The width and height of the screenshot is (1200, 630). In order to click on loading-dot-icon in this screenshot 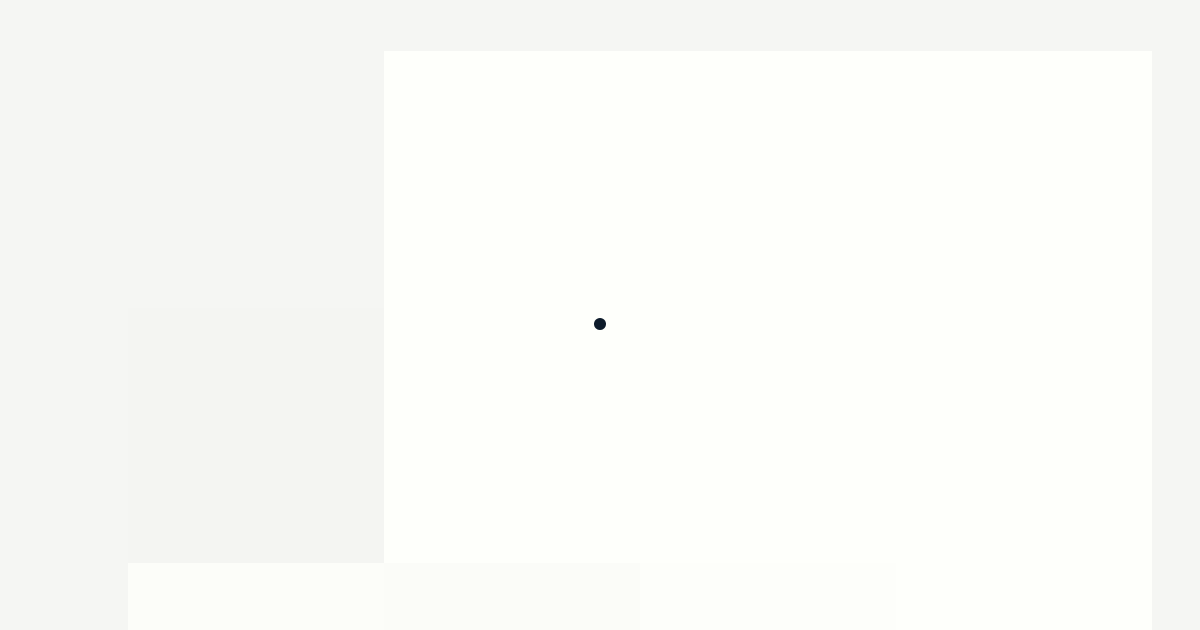, I will do `click(600, 324)`.